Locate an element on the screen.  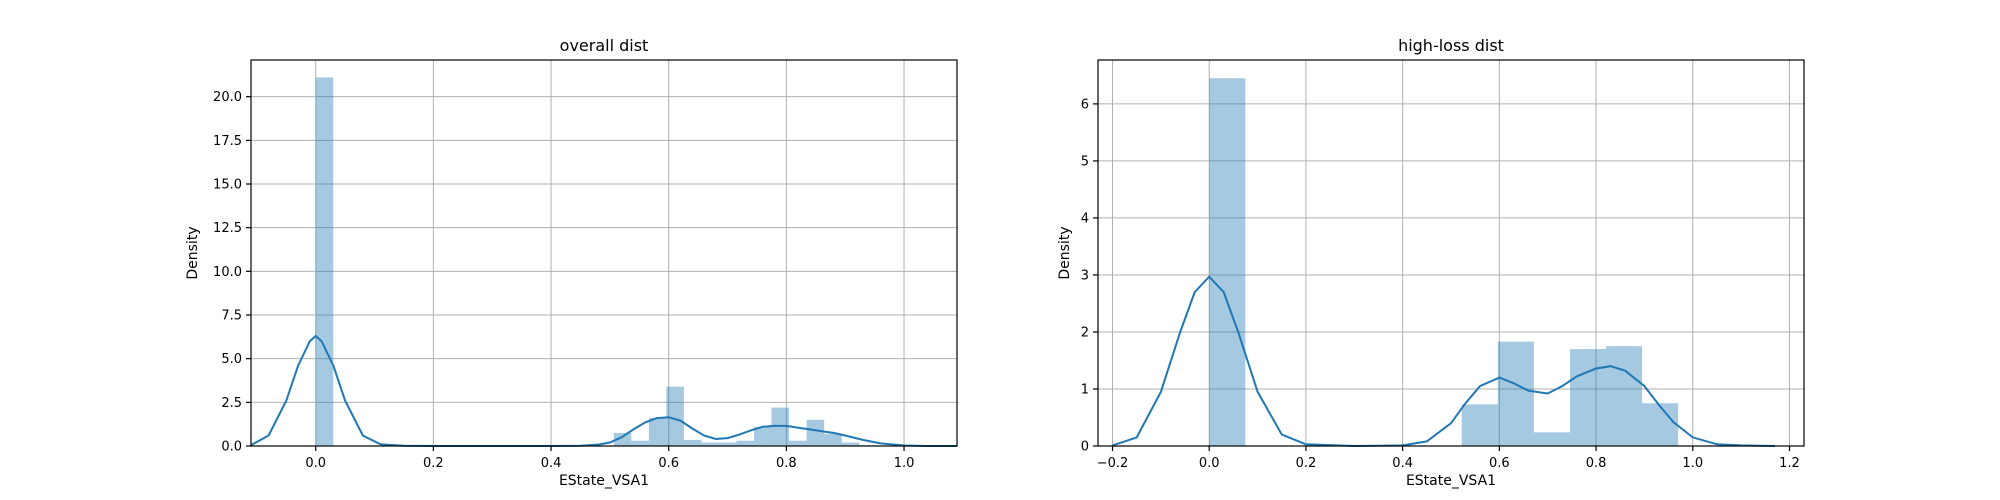
y-tick-label: 20.0 is located at coordinates (227, 97).